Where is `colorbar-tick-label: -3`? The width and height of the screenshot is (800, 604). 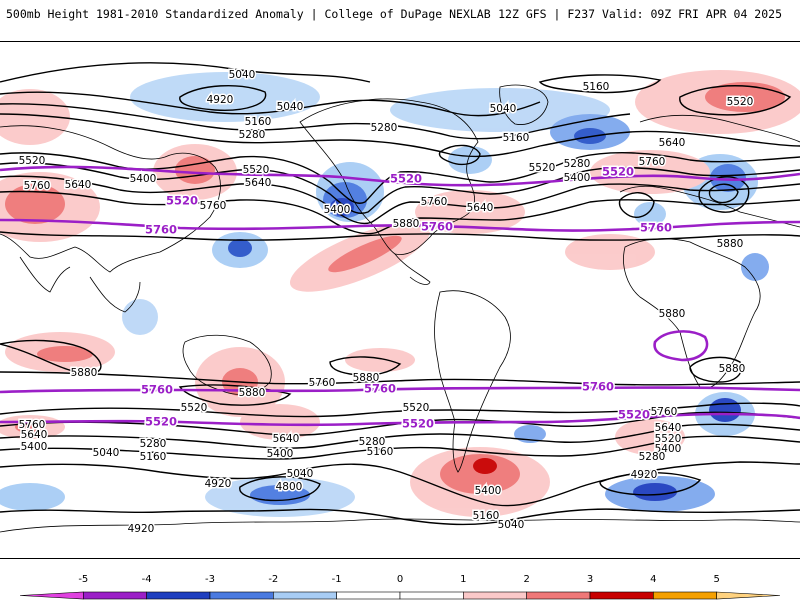 colorbar-tick-label: -3 is located at coordinates (210, 579).